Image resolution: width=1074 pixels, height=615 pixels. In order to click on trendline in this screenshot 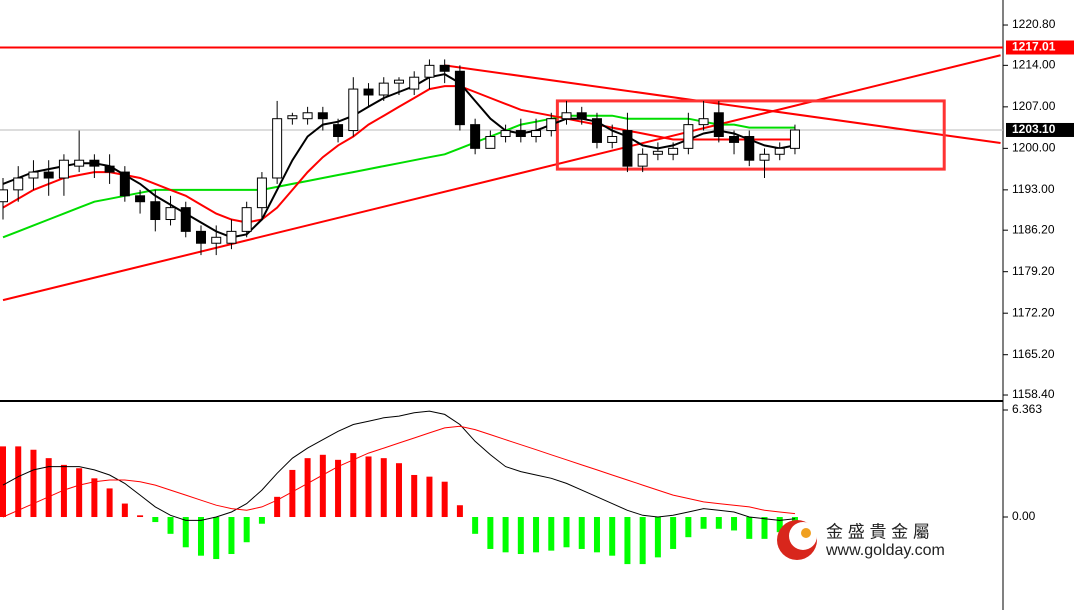, I will do `click(722, 104)`.